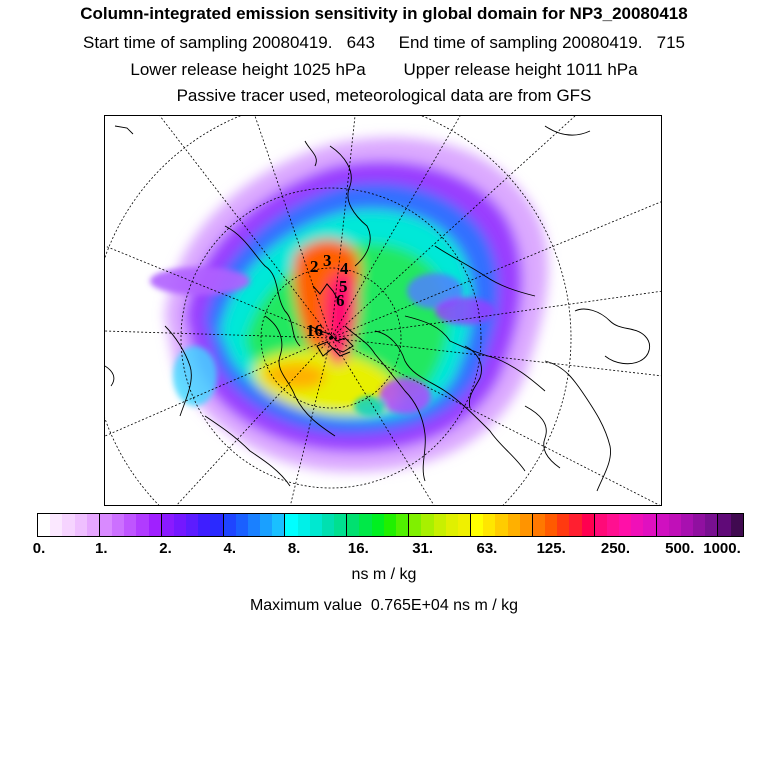 This screenshot has width=768, height=768. Describe the element at coordinates (551, 548) in the screenshot. I see `colorbar-tick-label: 125.` at that location.